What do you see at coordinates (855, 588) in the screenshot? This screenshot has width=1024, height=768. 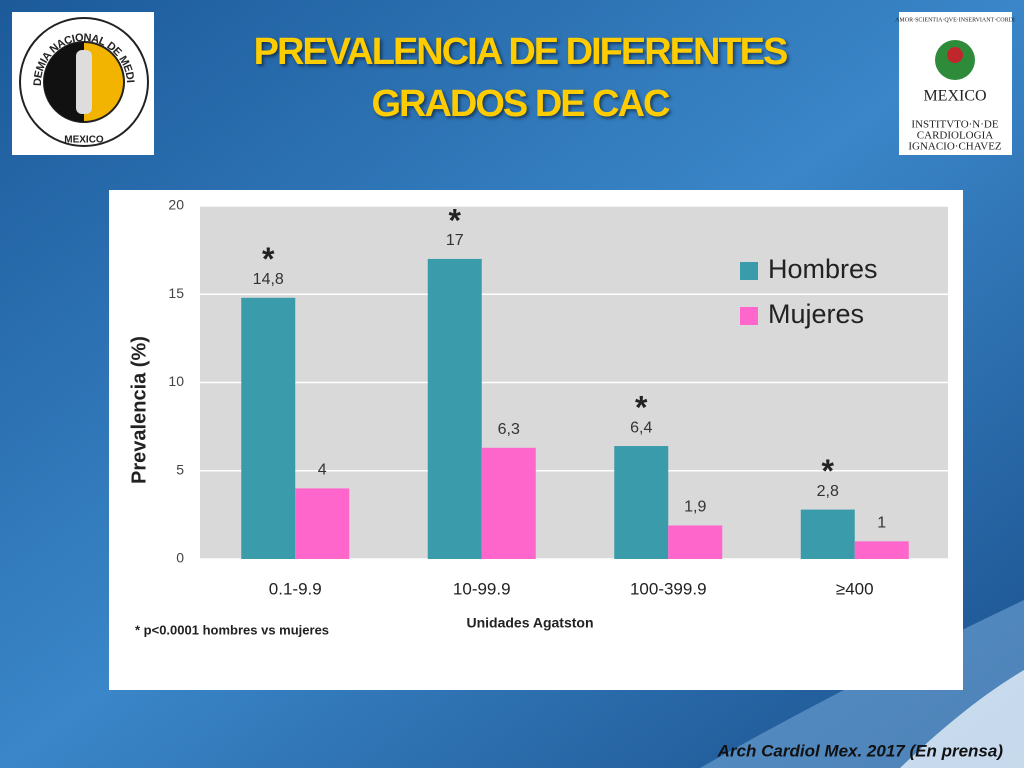 I see `x-tick-label: ≥400` at bounding box center [855, 588].